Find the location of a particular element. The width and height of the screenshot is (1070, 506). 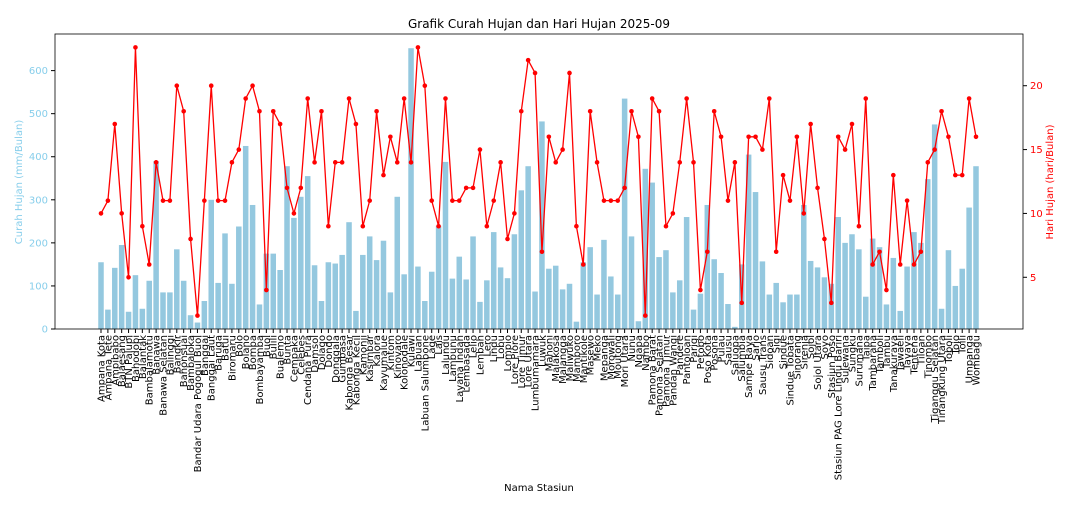

x-tick-label: Lage is located at coordinates (432, 347).